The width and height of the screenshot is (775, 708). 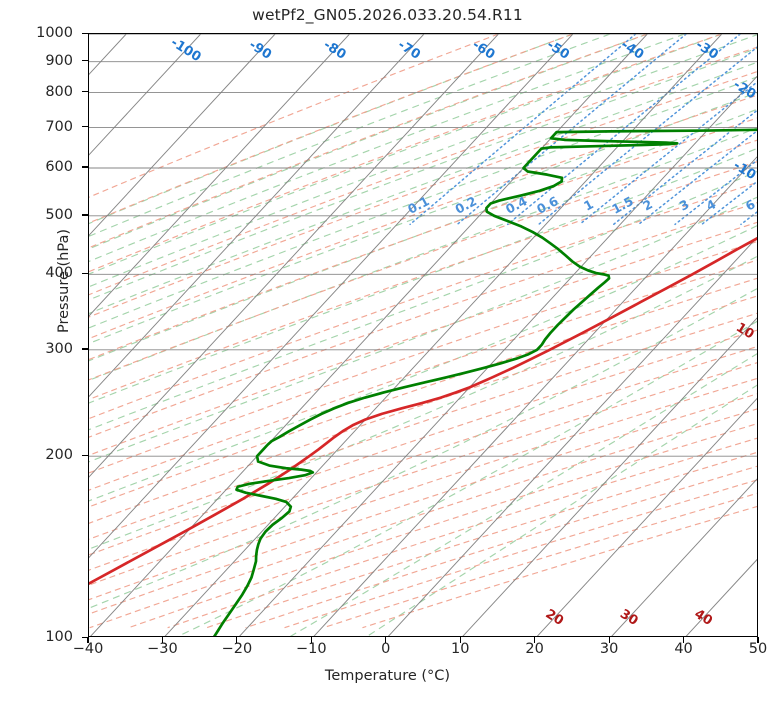 What do you see at coordinates (260, 50) in the screenshot?
I see `isotherm-label: -90` at bounding box center [260, 50].